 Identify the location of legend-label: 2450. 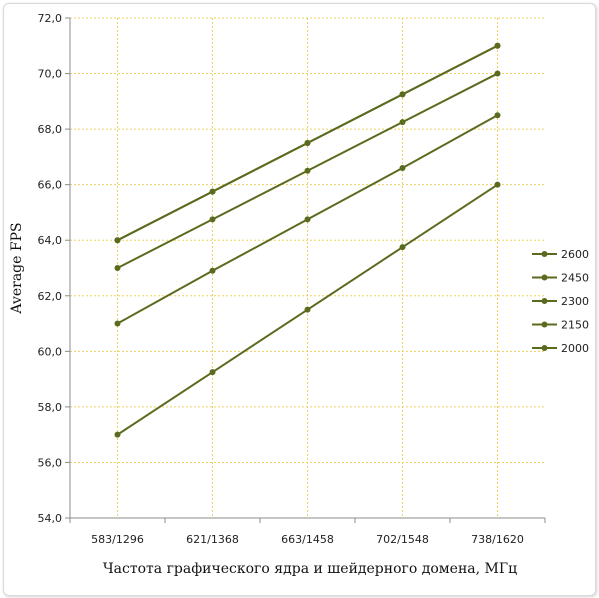
(575, 278).